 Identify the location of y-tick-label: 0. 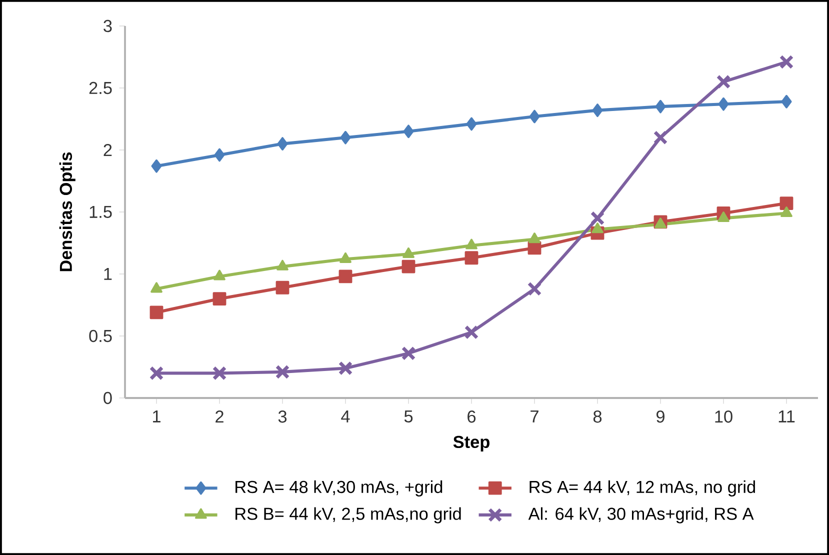
(108, 398).